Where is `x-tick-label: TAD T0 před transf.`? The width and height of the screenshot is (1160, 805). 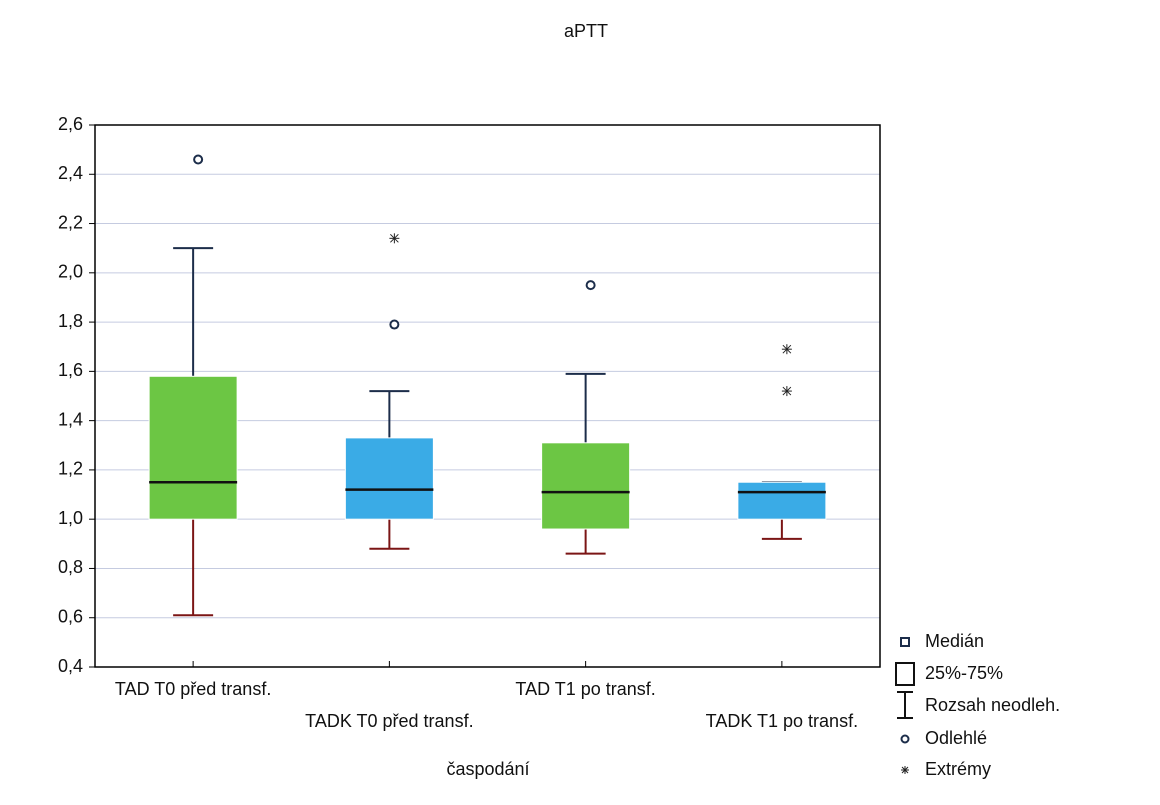
x-tick-label: TAD T0 před transf. is located at coordinates (193, 689).